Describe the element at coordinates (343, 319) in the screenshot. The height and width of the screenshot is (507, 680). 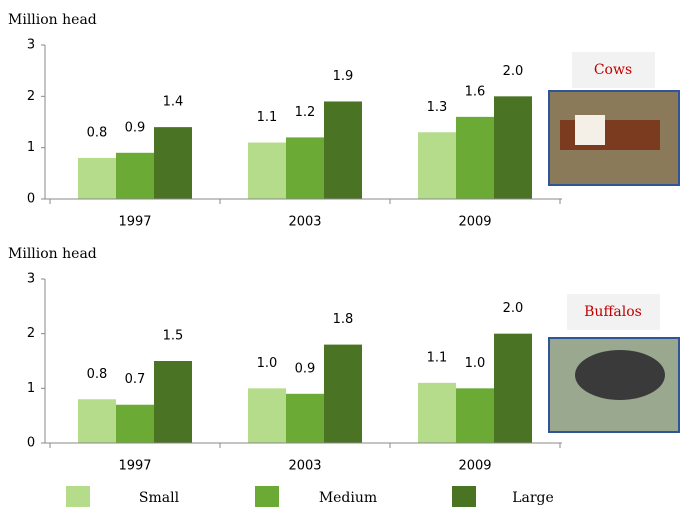
I see `value-label: 1.8` at that location.